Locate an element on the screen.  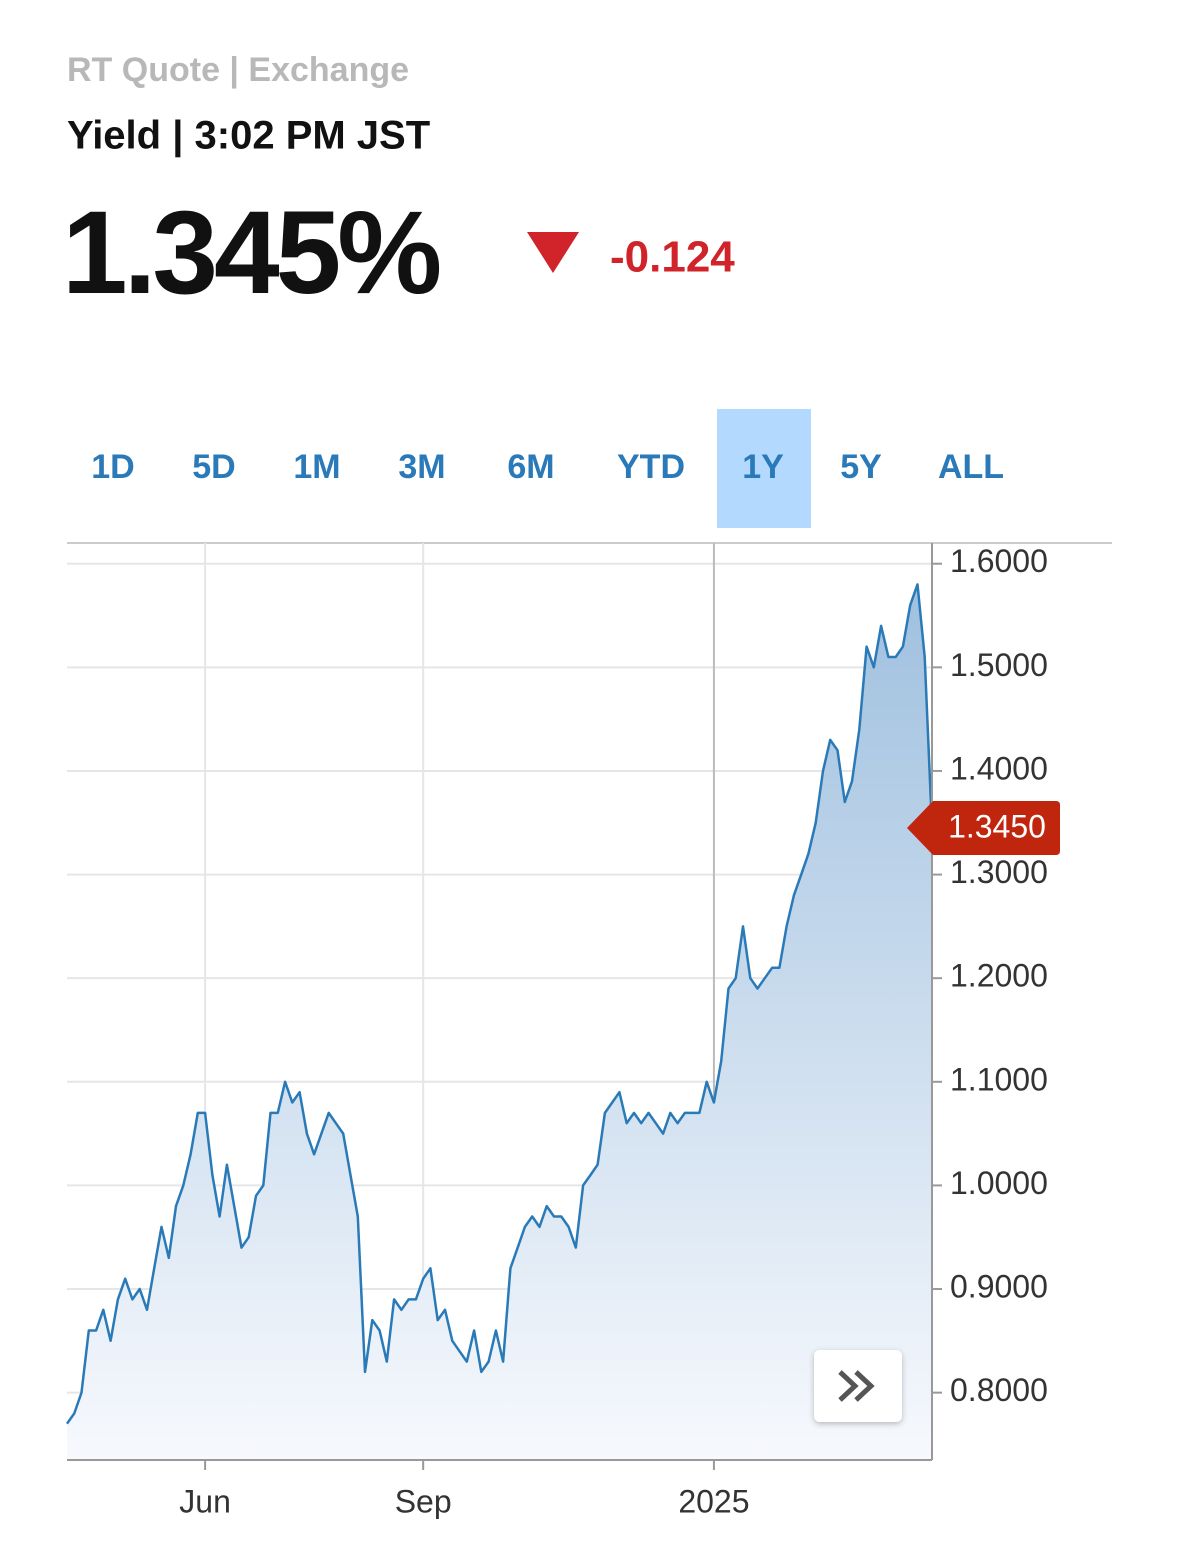
y-tick-label: 1.0000 is located at coordinates (999, 1183).